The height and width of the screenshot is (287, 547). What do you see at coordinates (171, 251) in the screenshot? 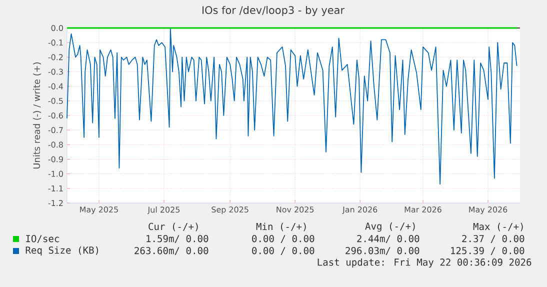
I see `text: 263.60m/ 0.00` at bounding box center [171, 251].